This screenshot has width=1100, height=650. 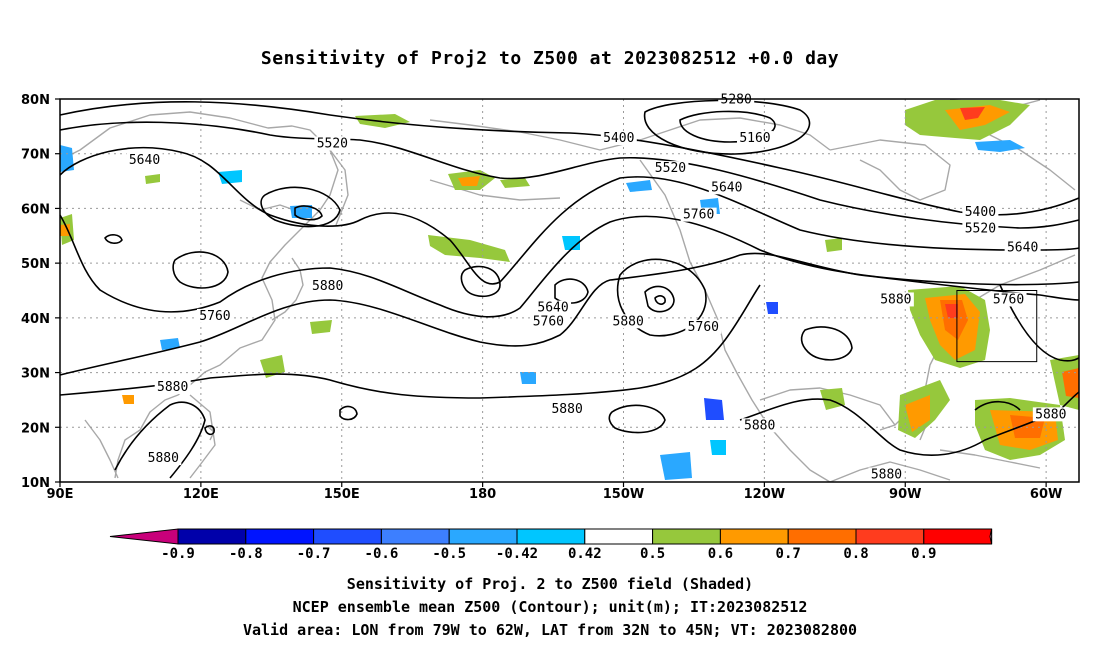 What do you see at coordinates (623, 494) in the screenshot?
I see `lon-label: 150W` at bounding box center [623, 494].